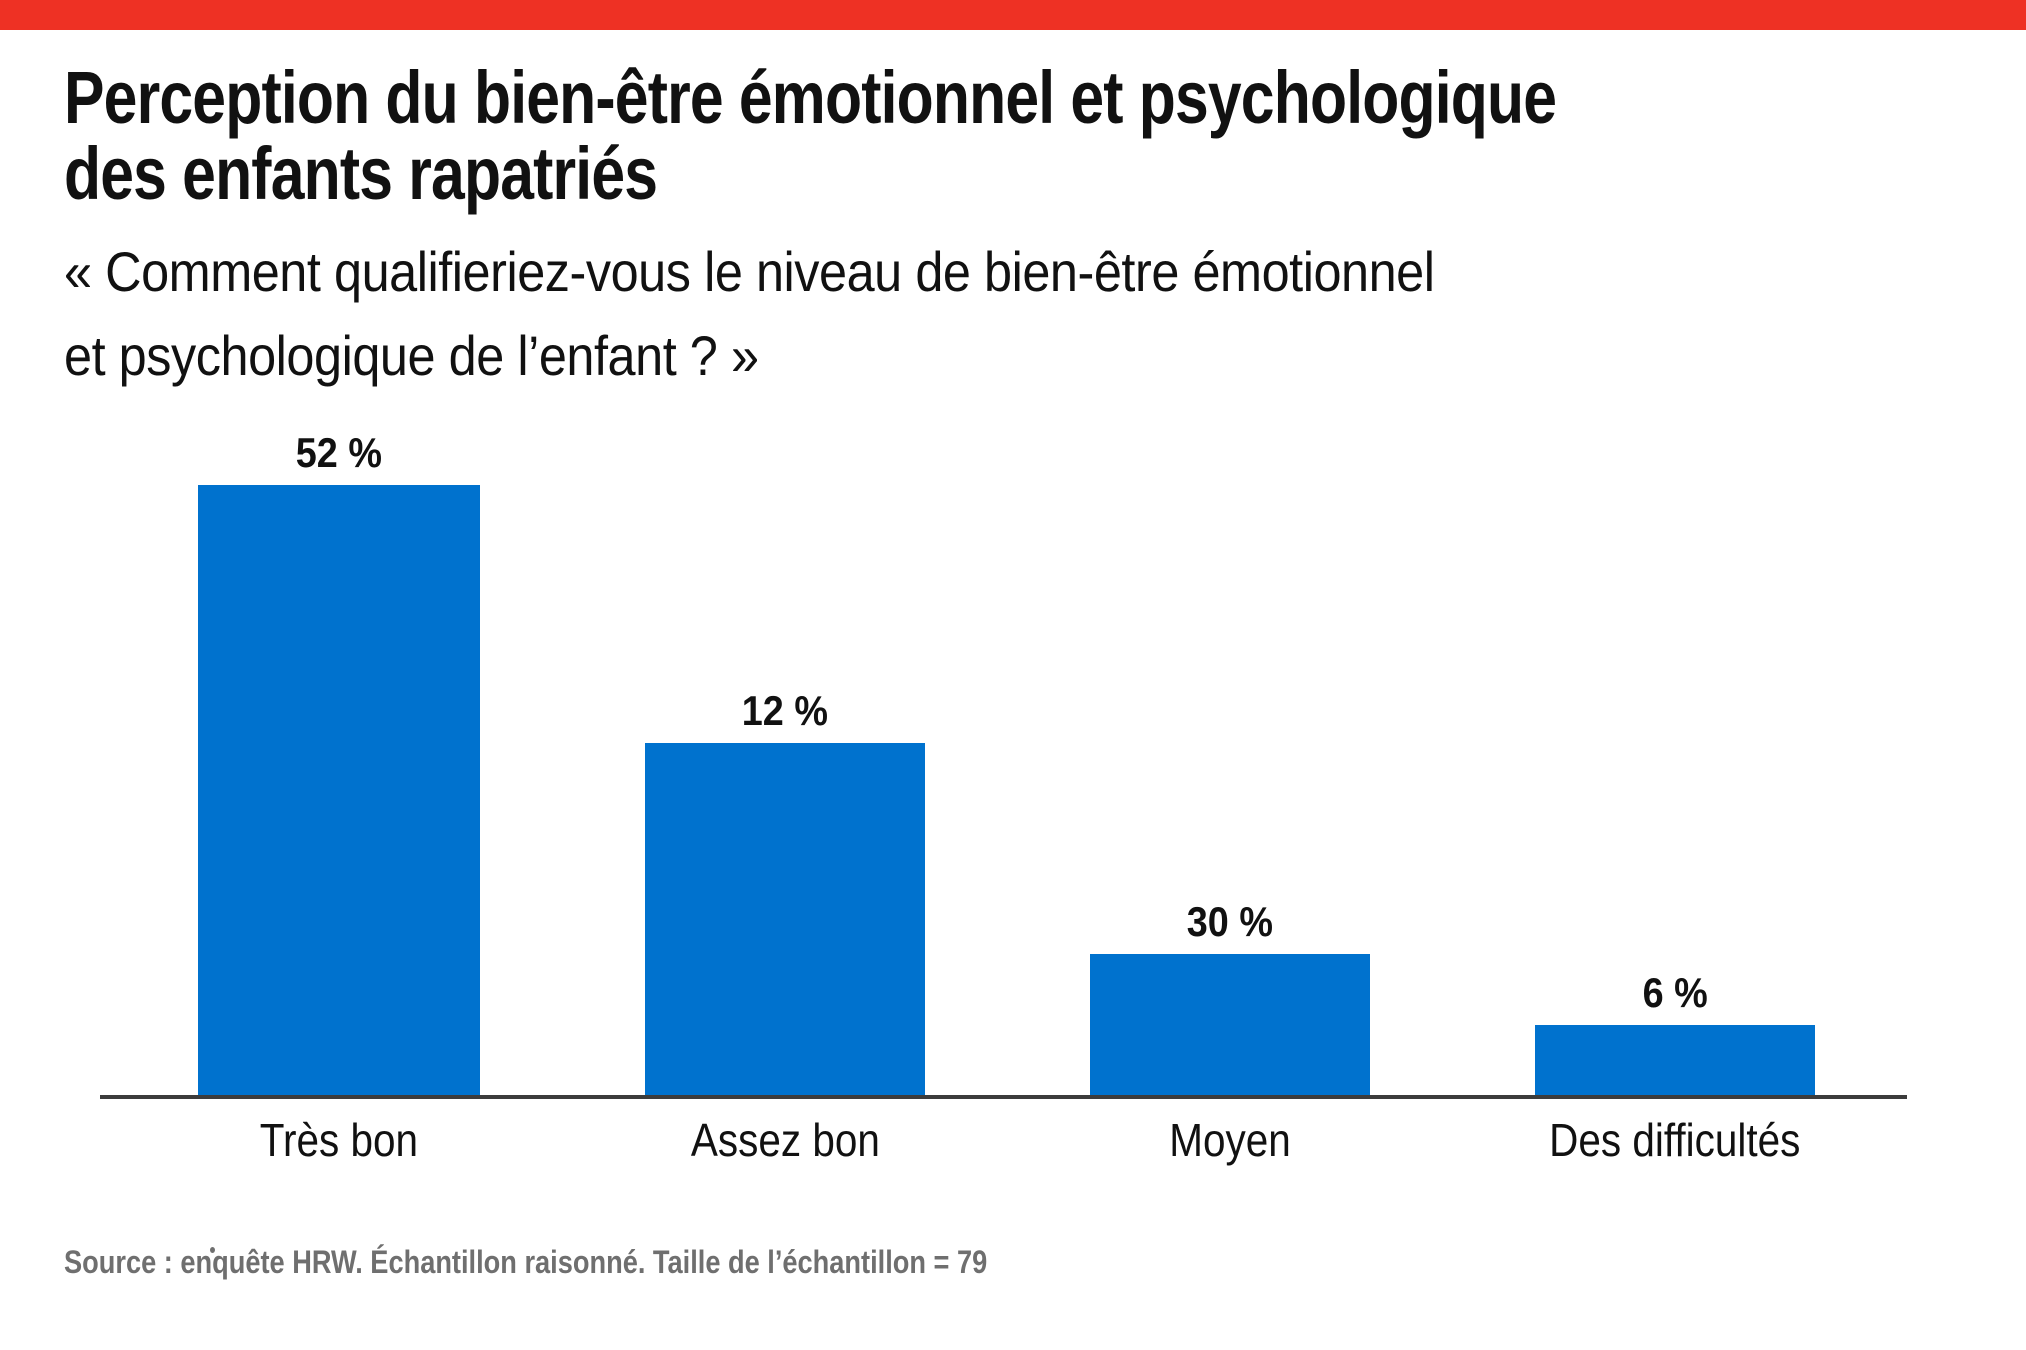 The width and height of the screenshot is (2026, 1350). Describe the element at coordinates (1230, 1140) in the screenshot. I see `category-label-3: Moyen` at that location.